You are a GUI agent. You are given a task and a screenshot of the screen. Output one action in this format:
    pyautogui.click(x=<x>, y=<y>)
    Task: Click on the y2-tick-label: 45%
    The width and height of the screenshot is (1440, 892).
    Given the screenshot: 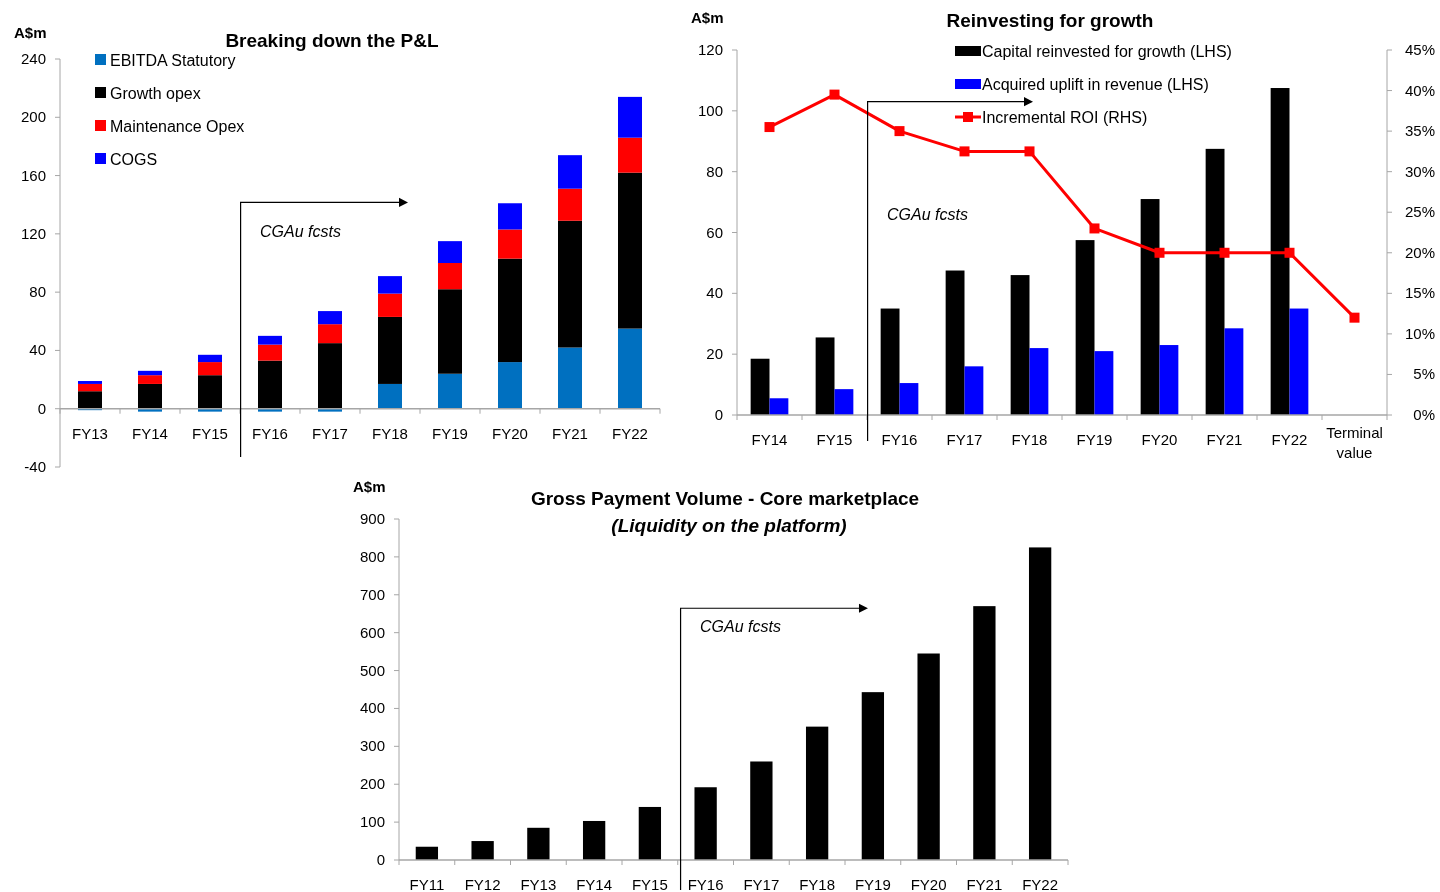 What is the action you would take?
    pyautogui.click(x=1419, y=49)
    